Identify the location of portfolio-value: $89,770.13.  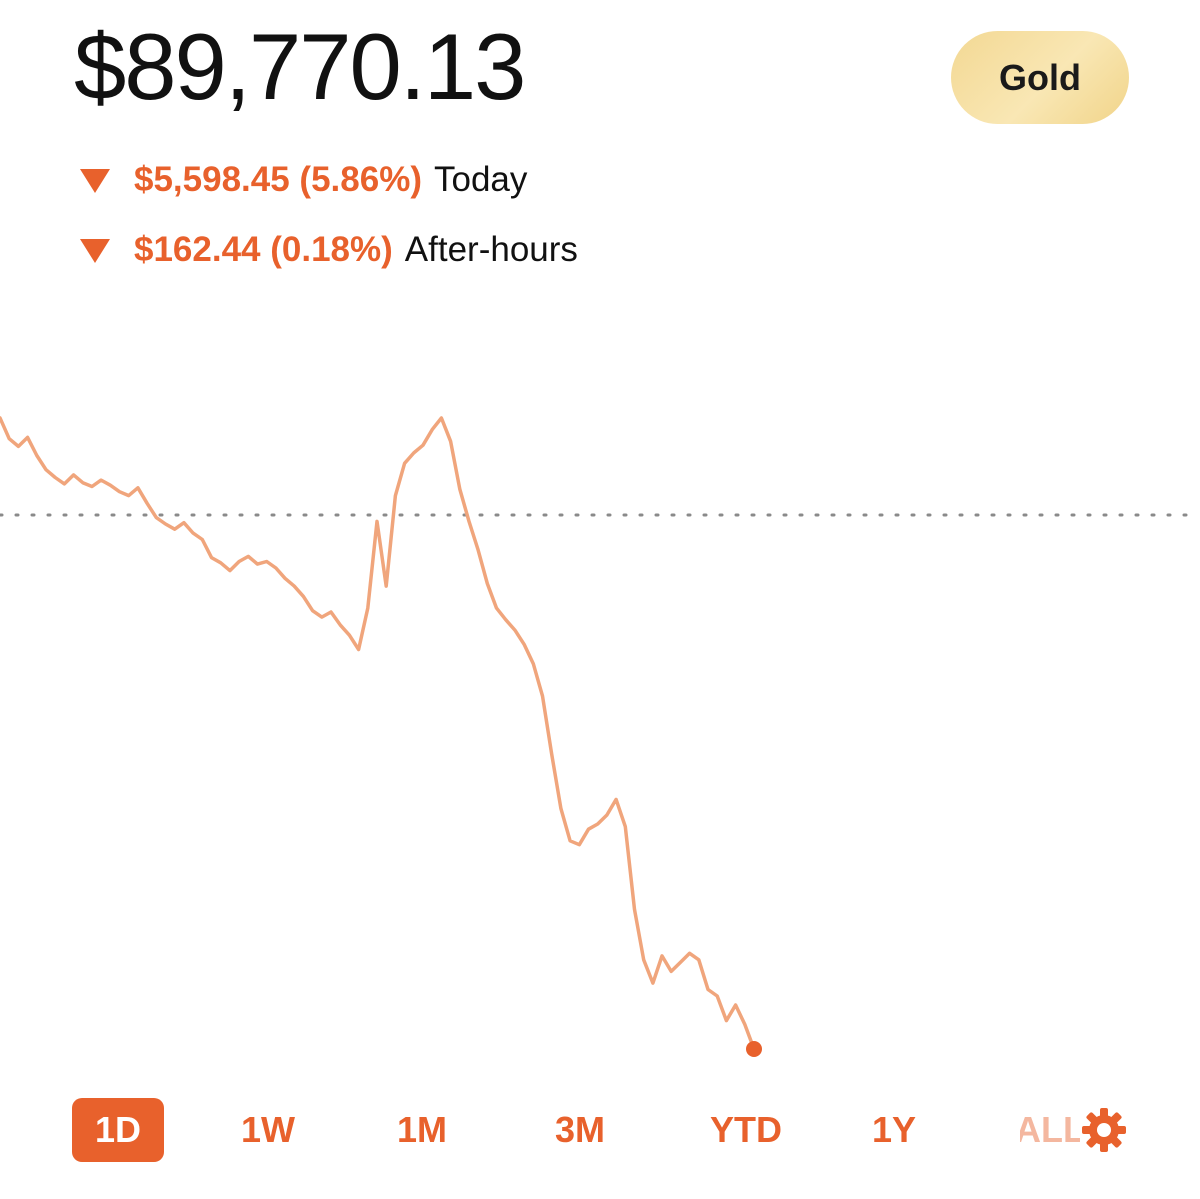
(300, 66).